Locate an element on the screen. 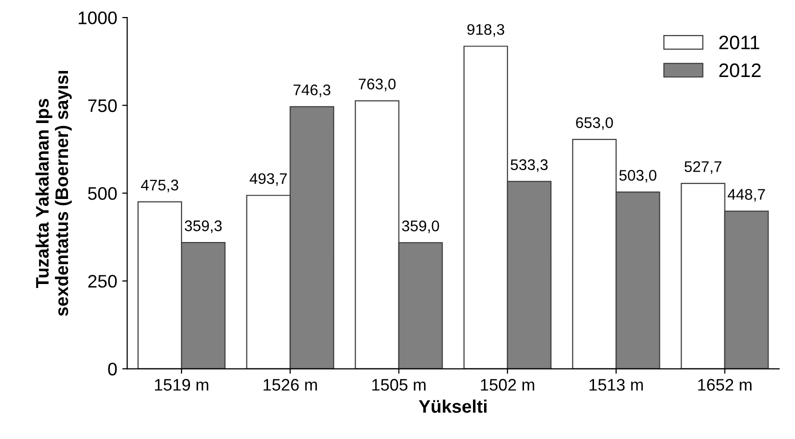 Image resolution: width=795 pixels, height=439 pixels. data-label: 359,3 is located at coordinates (203, 227).